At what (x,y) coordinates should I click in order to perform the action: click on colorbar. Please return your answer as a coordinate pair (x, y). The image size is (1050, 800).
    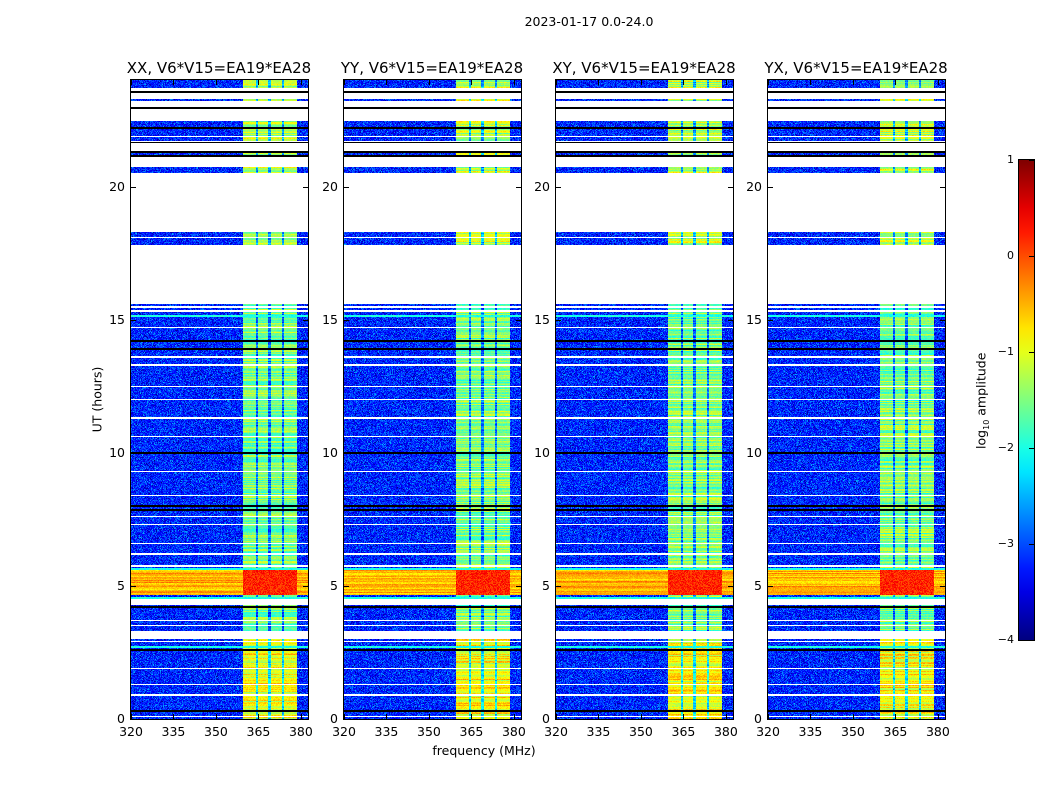
    Looking at the image, I should click on (1026, 400).